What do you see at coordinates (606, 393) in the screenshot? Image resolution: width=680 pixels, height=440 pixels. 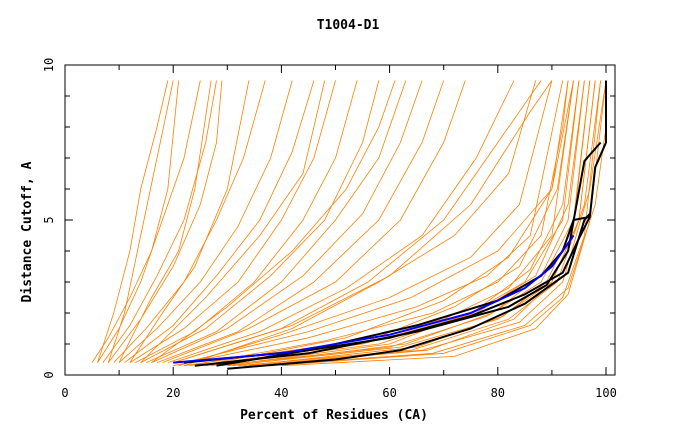 I see `x-tick-label: 100` at bounding box center [606, 393].